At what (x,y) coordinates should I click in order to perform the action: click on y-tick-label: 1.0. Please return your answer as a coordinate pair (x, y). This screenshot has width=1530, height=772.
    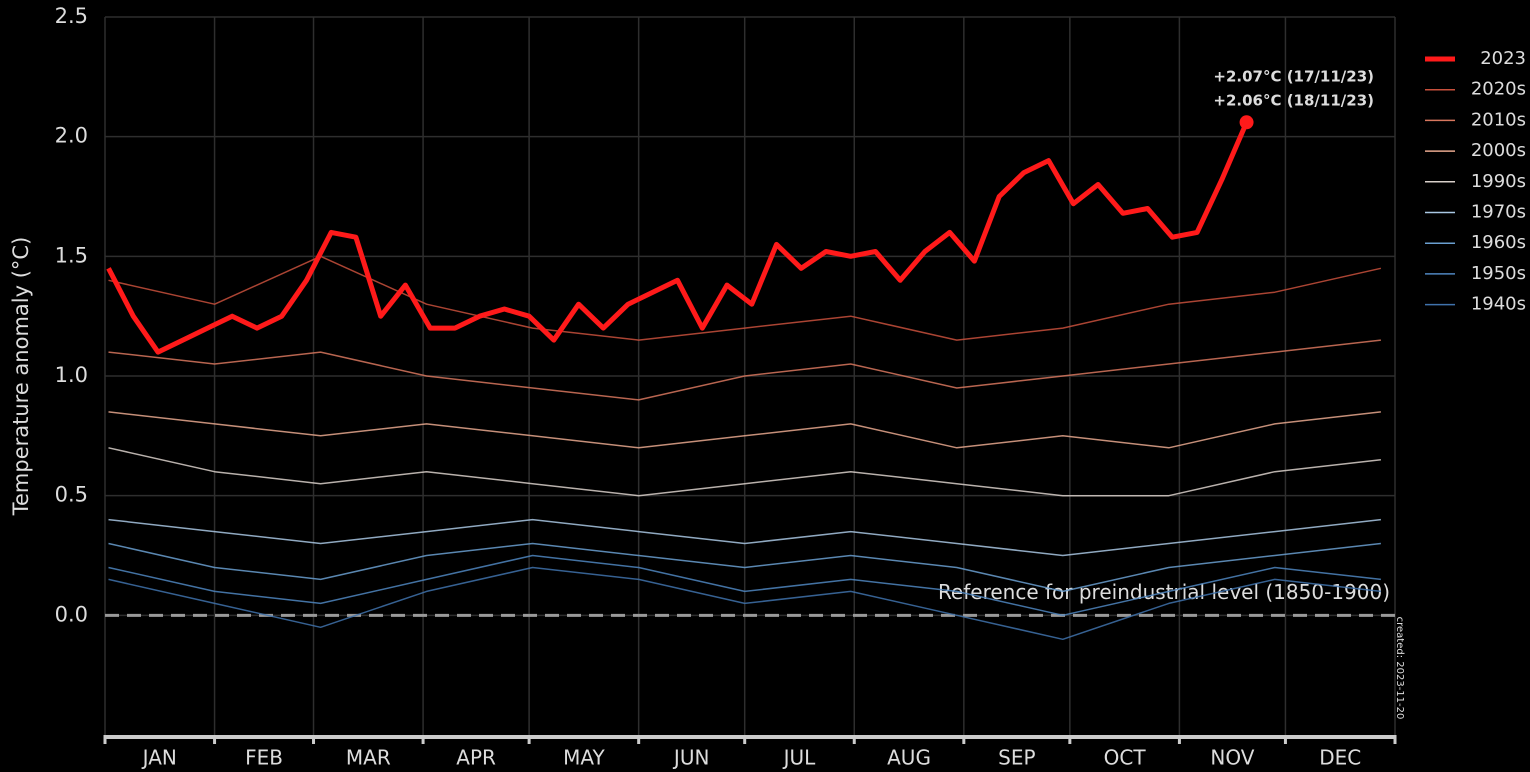
    Looking at the image, I should click on (71, 375).